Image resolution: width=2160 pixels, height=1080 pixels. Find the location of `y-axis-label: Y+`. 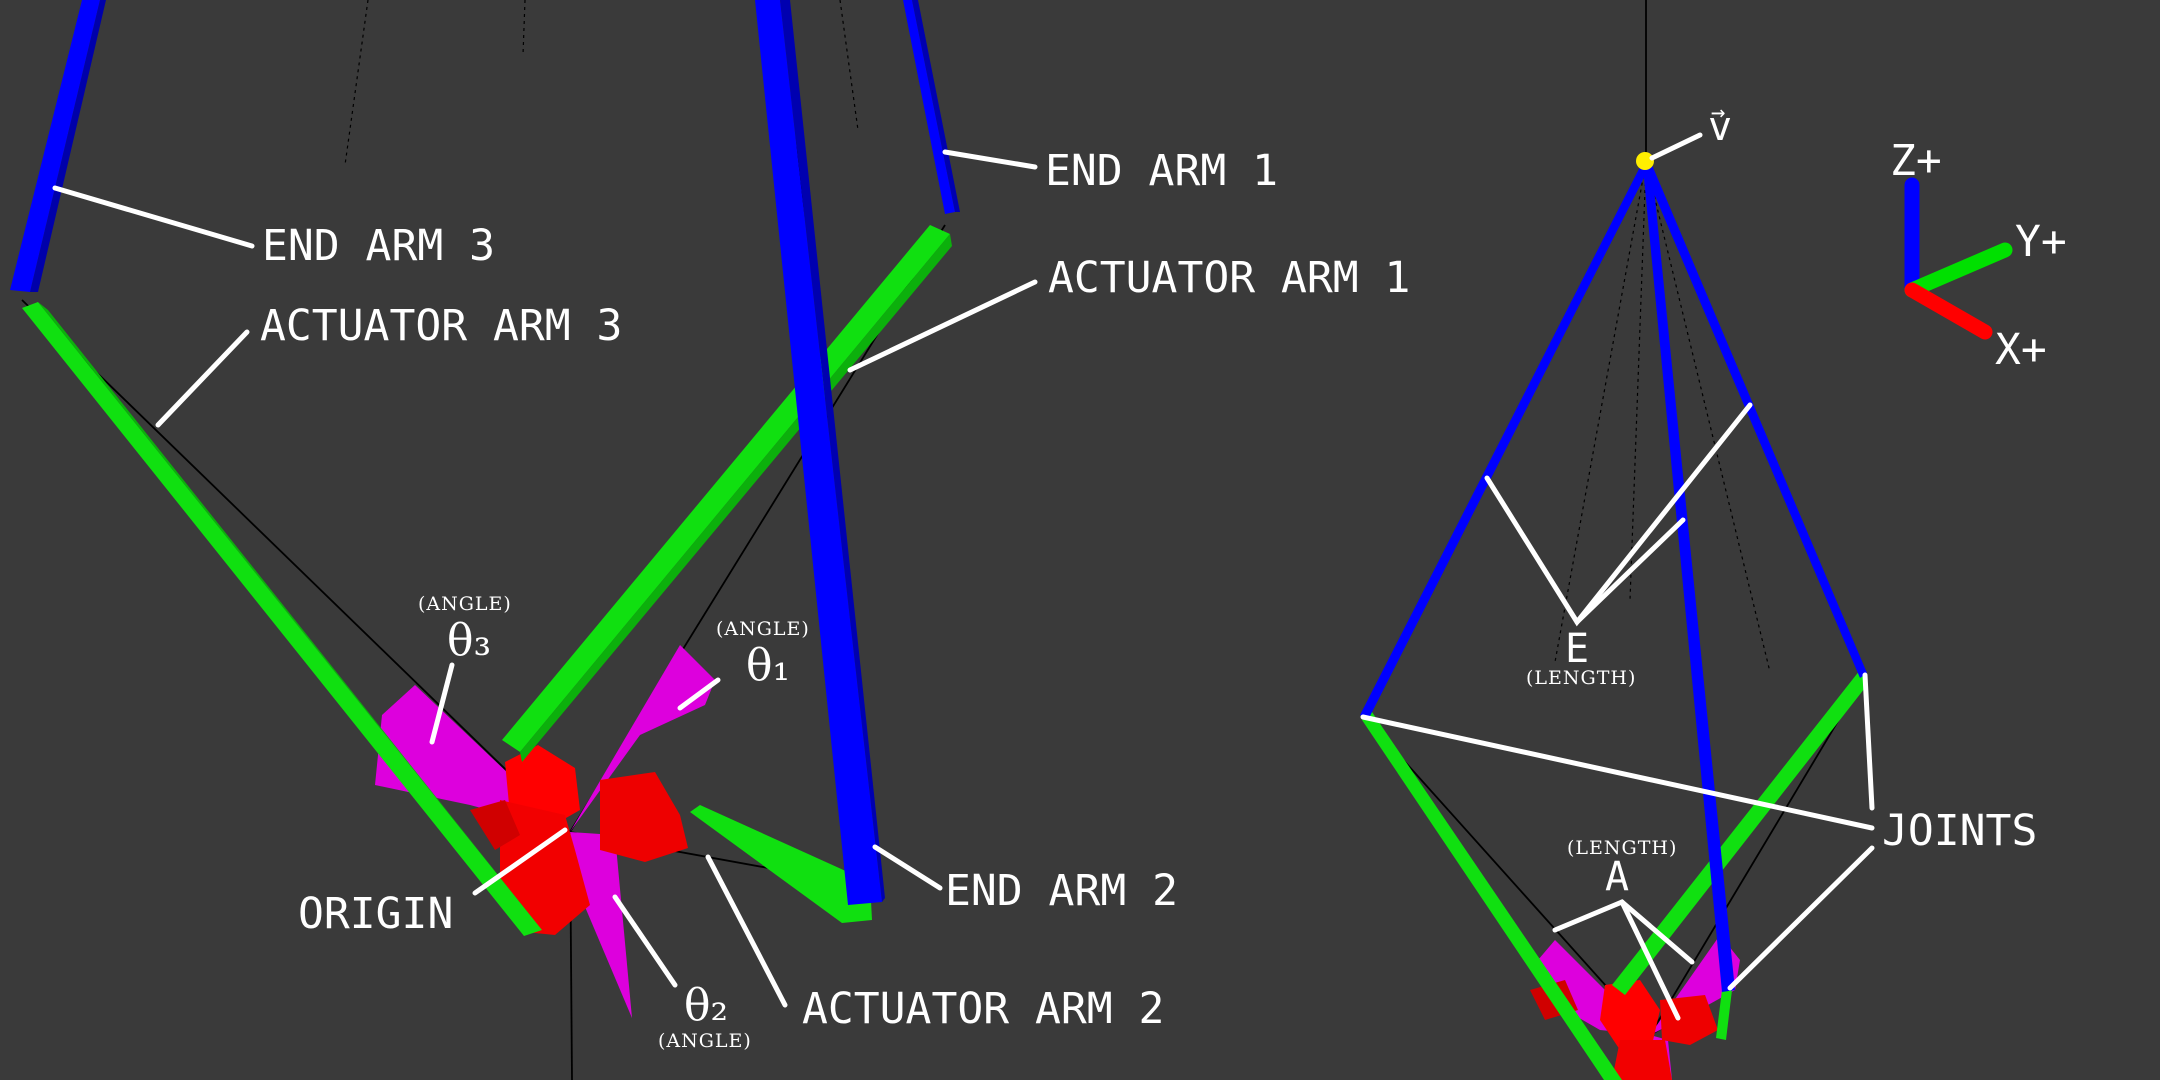

y-axis-label: Y+ is located at coordinates (2041, 242).